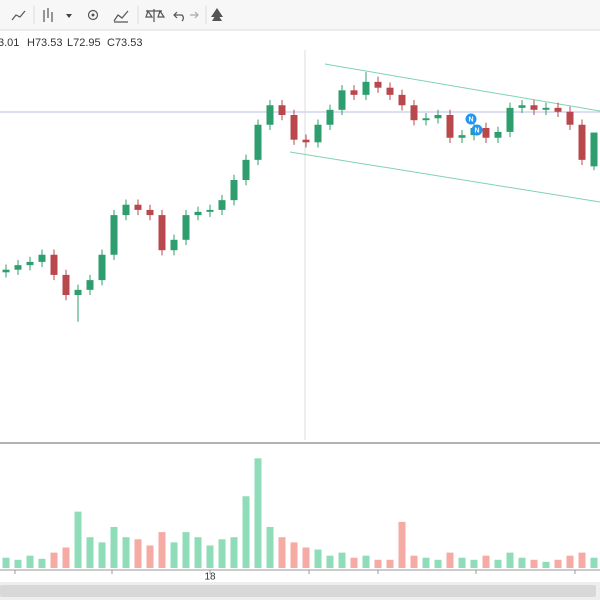  Describe the element at coordinates (155, 15) in the screenshot. I see `compare-button` at that location.